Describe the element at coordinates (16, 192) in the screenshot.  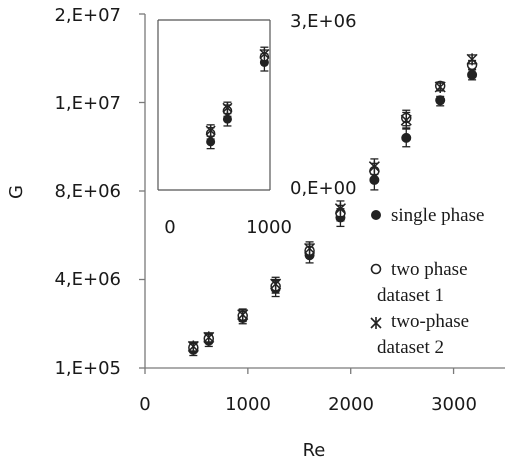
I see `y-axis-label: G` at that location.